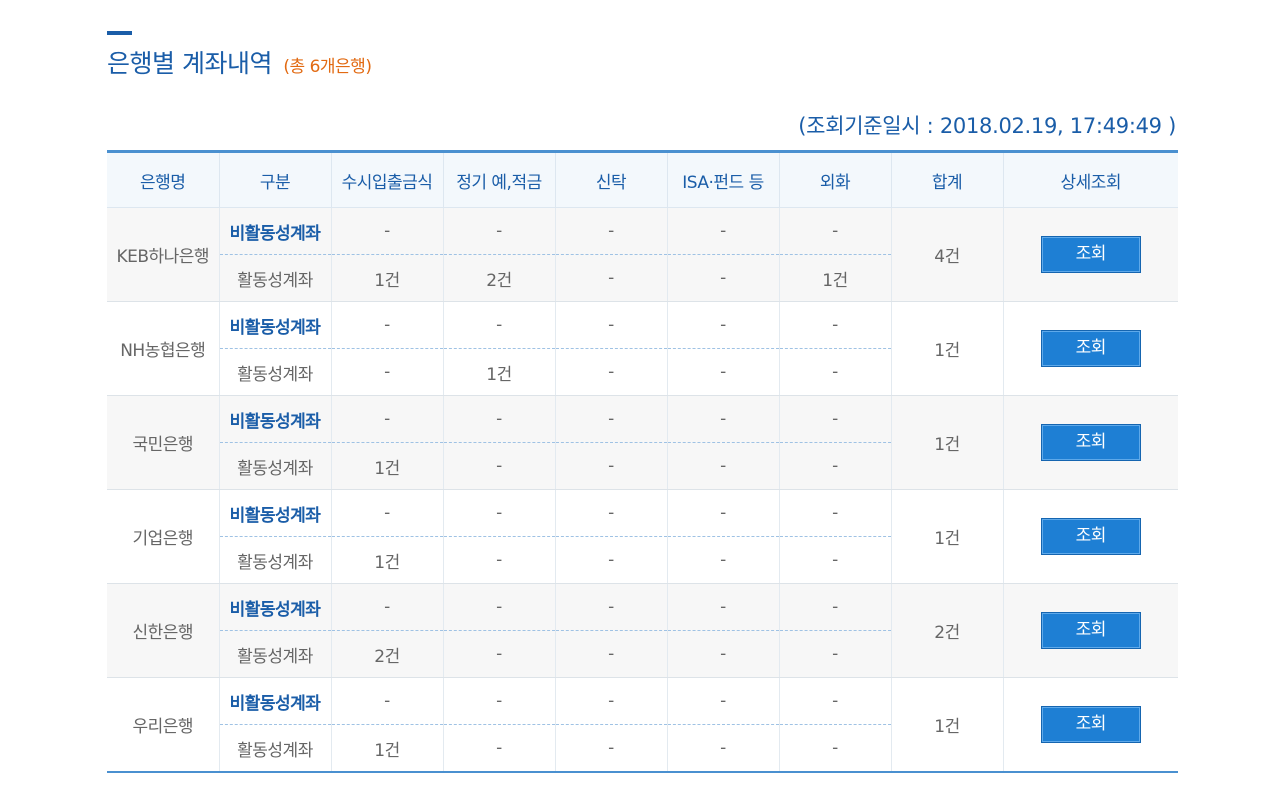 This screenshot has width=1280, height=787. I want to click on cell-active-demand: 1건, so click(387, 278).